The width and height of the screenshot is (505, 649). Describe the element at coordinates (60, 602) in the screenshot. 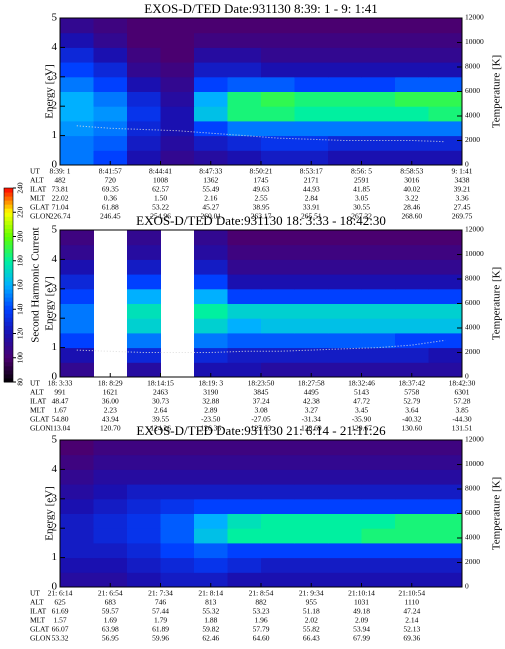

I see `ephemeris-value: 625` at that location.